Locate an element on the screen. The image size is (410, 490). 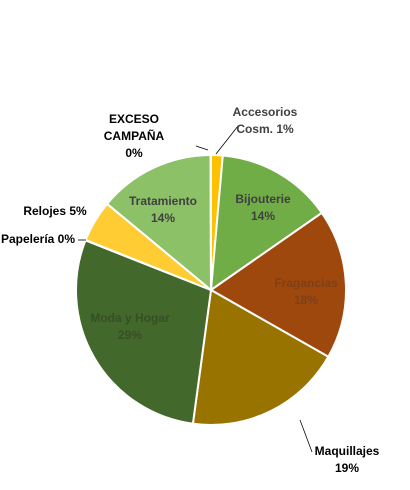
data-label-line: Moda y Hogar is located at coordinates (130, 318).